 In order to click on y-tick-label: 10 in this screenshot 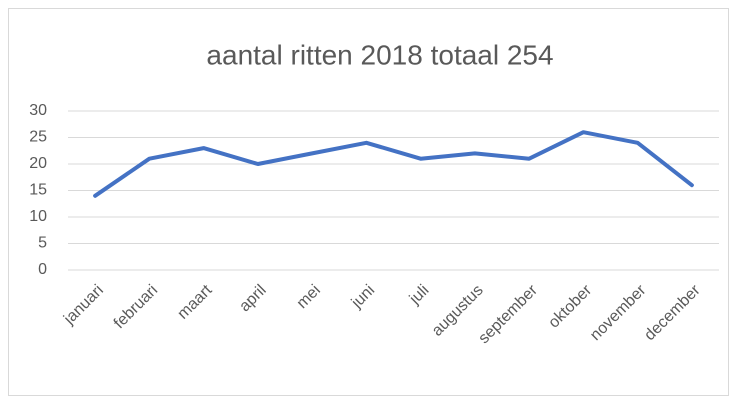, I will do `click(38, 216)`.